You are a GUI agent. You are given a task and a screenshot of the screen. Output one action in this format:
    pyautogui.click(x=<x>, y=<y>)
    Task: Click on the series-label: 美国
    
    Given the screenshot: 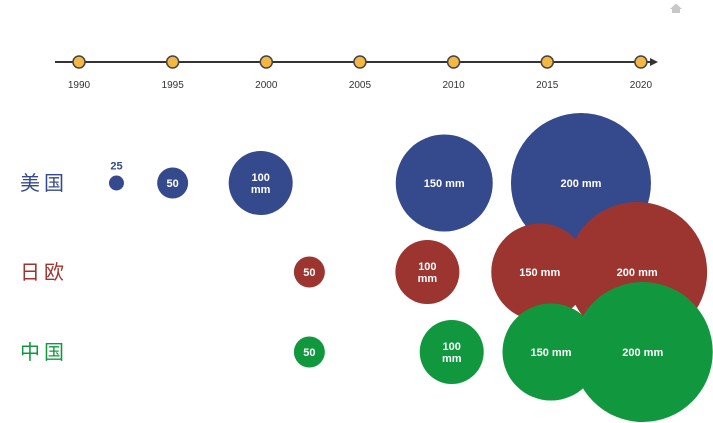 What is the action you would take?
    pyautogui.click(x=44, y=183)
    